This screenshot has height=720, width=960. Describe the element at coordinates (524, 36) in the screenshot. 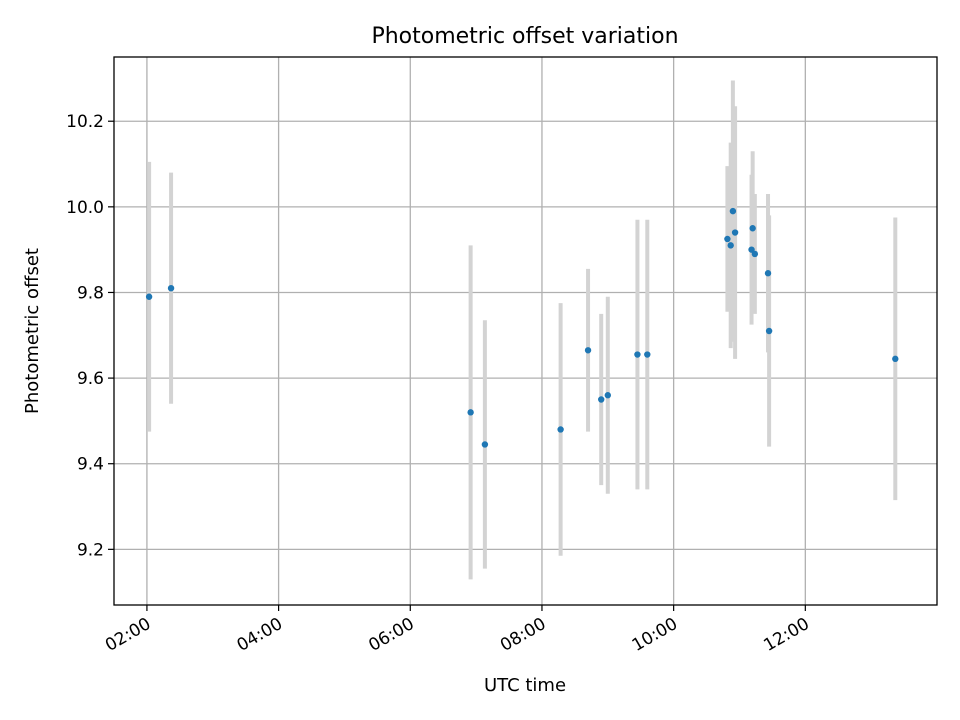

I see `chart-title: Photometric offset variation` at that location.